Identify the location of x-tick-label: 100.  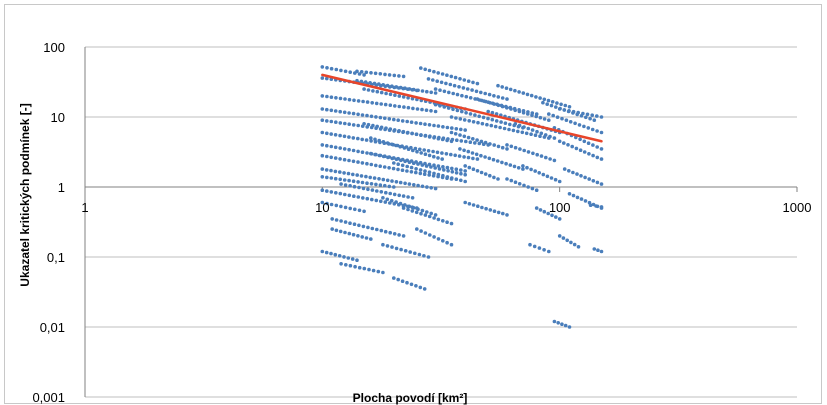
(560, 207).